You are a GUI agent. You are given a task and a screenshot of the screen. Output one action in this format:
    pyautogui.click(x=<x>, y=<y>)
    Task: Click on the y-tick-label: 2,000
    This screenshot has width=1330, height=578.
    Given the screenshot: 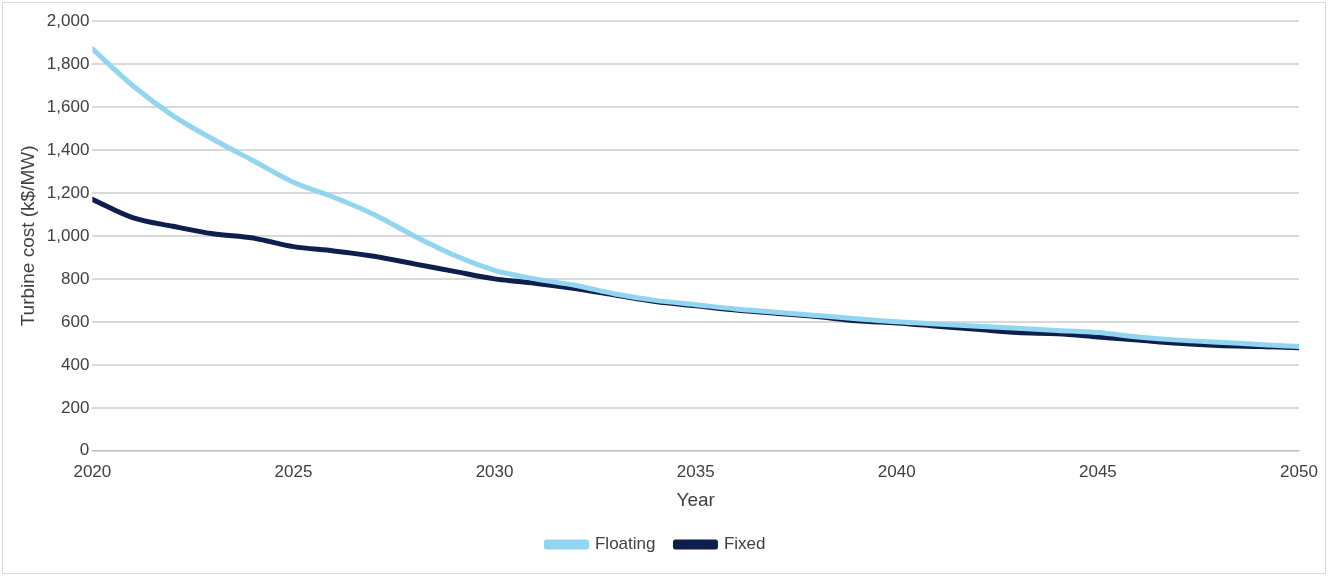 What is the action you would take?
    pyautogui.click(x=68, y=20)
    